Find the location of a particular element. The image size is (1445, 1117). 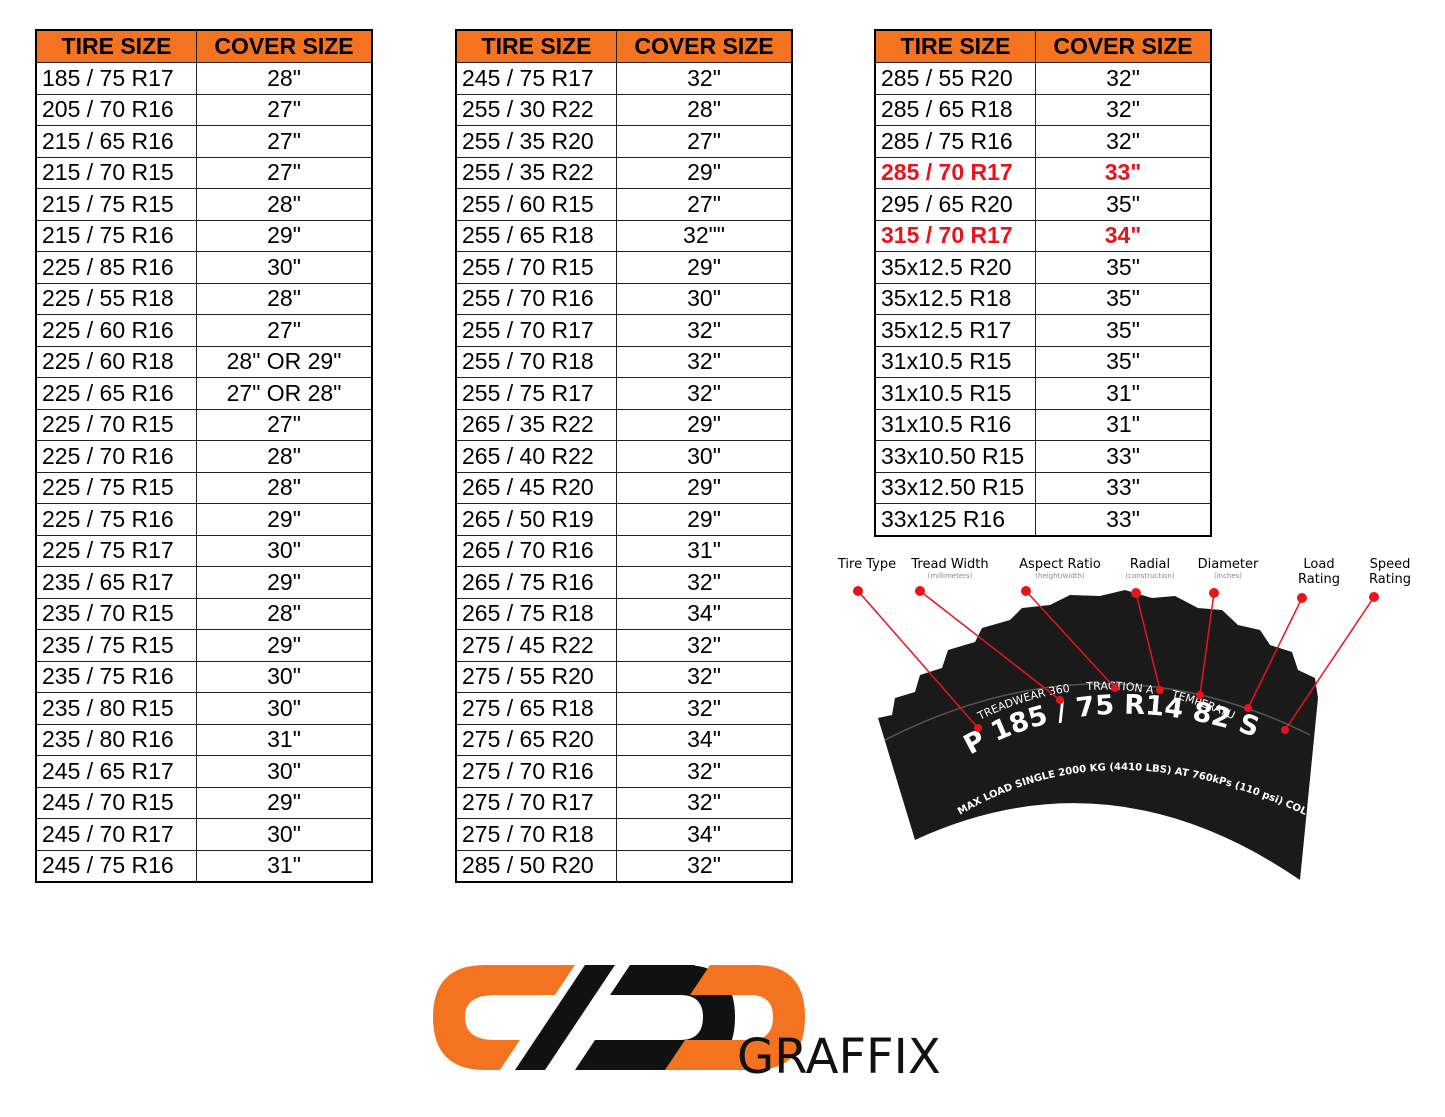

tire is located at coordinates (1098, 735).